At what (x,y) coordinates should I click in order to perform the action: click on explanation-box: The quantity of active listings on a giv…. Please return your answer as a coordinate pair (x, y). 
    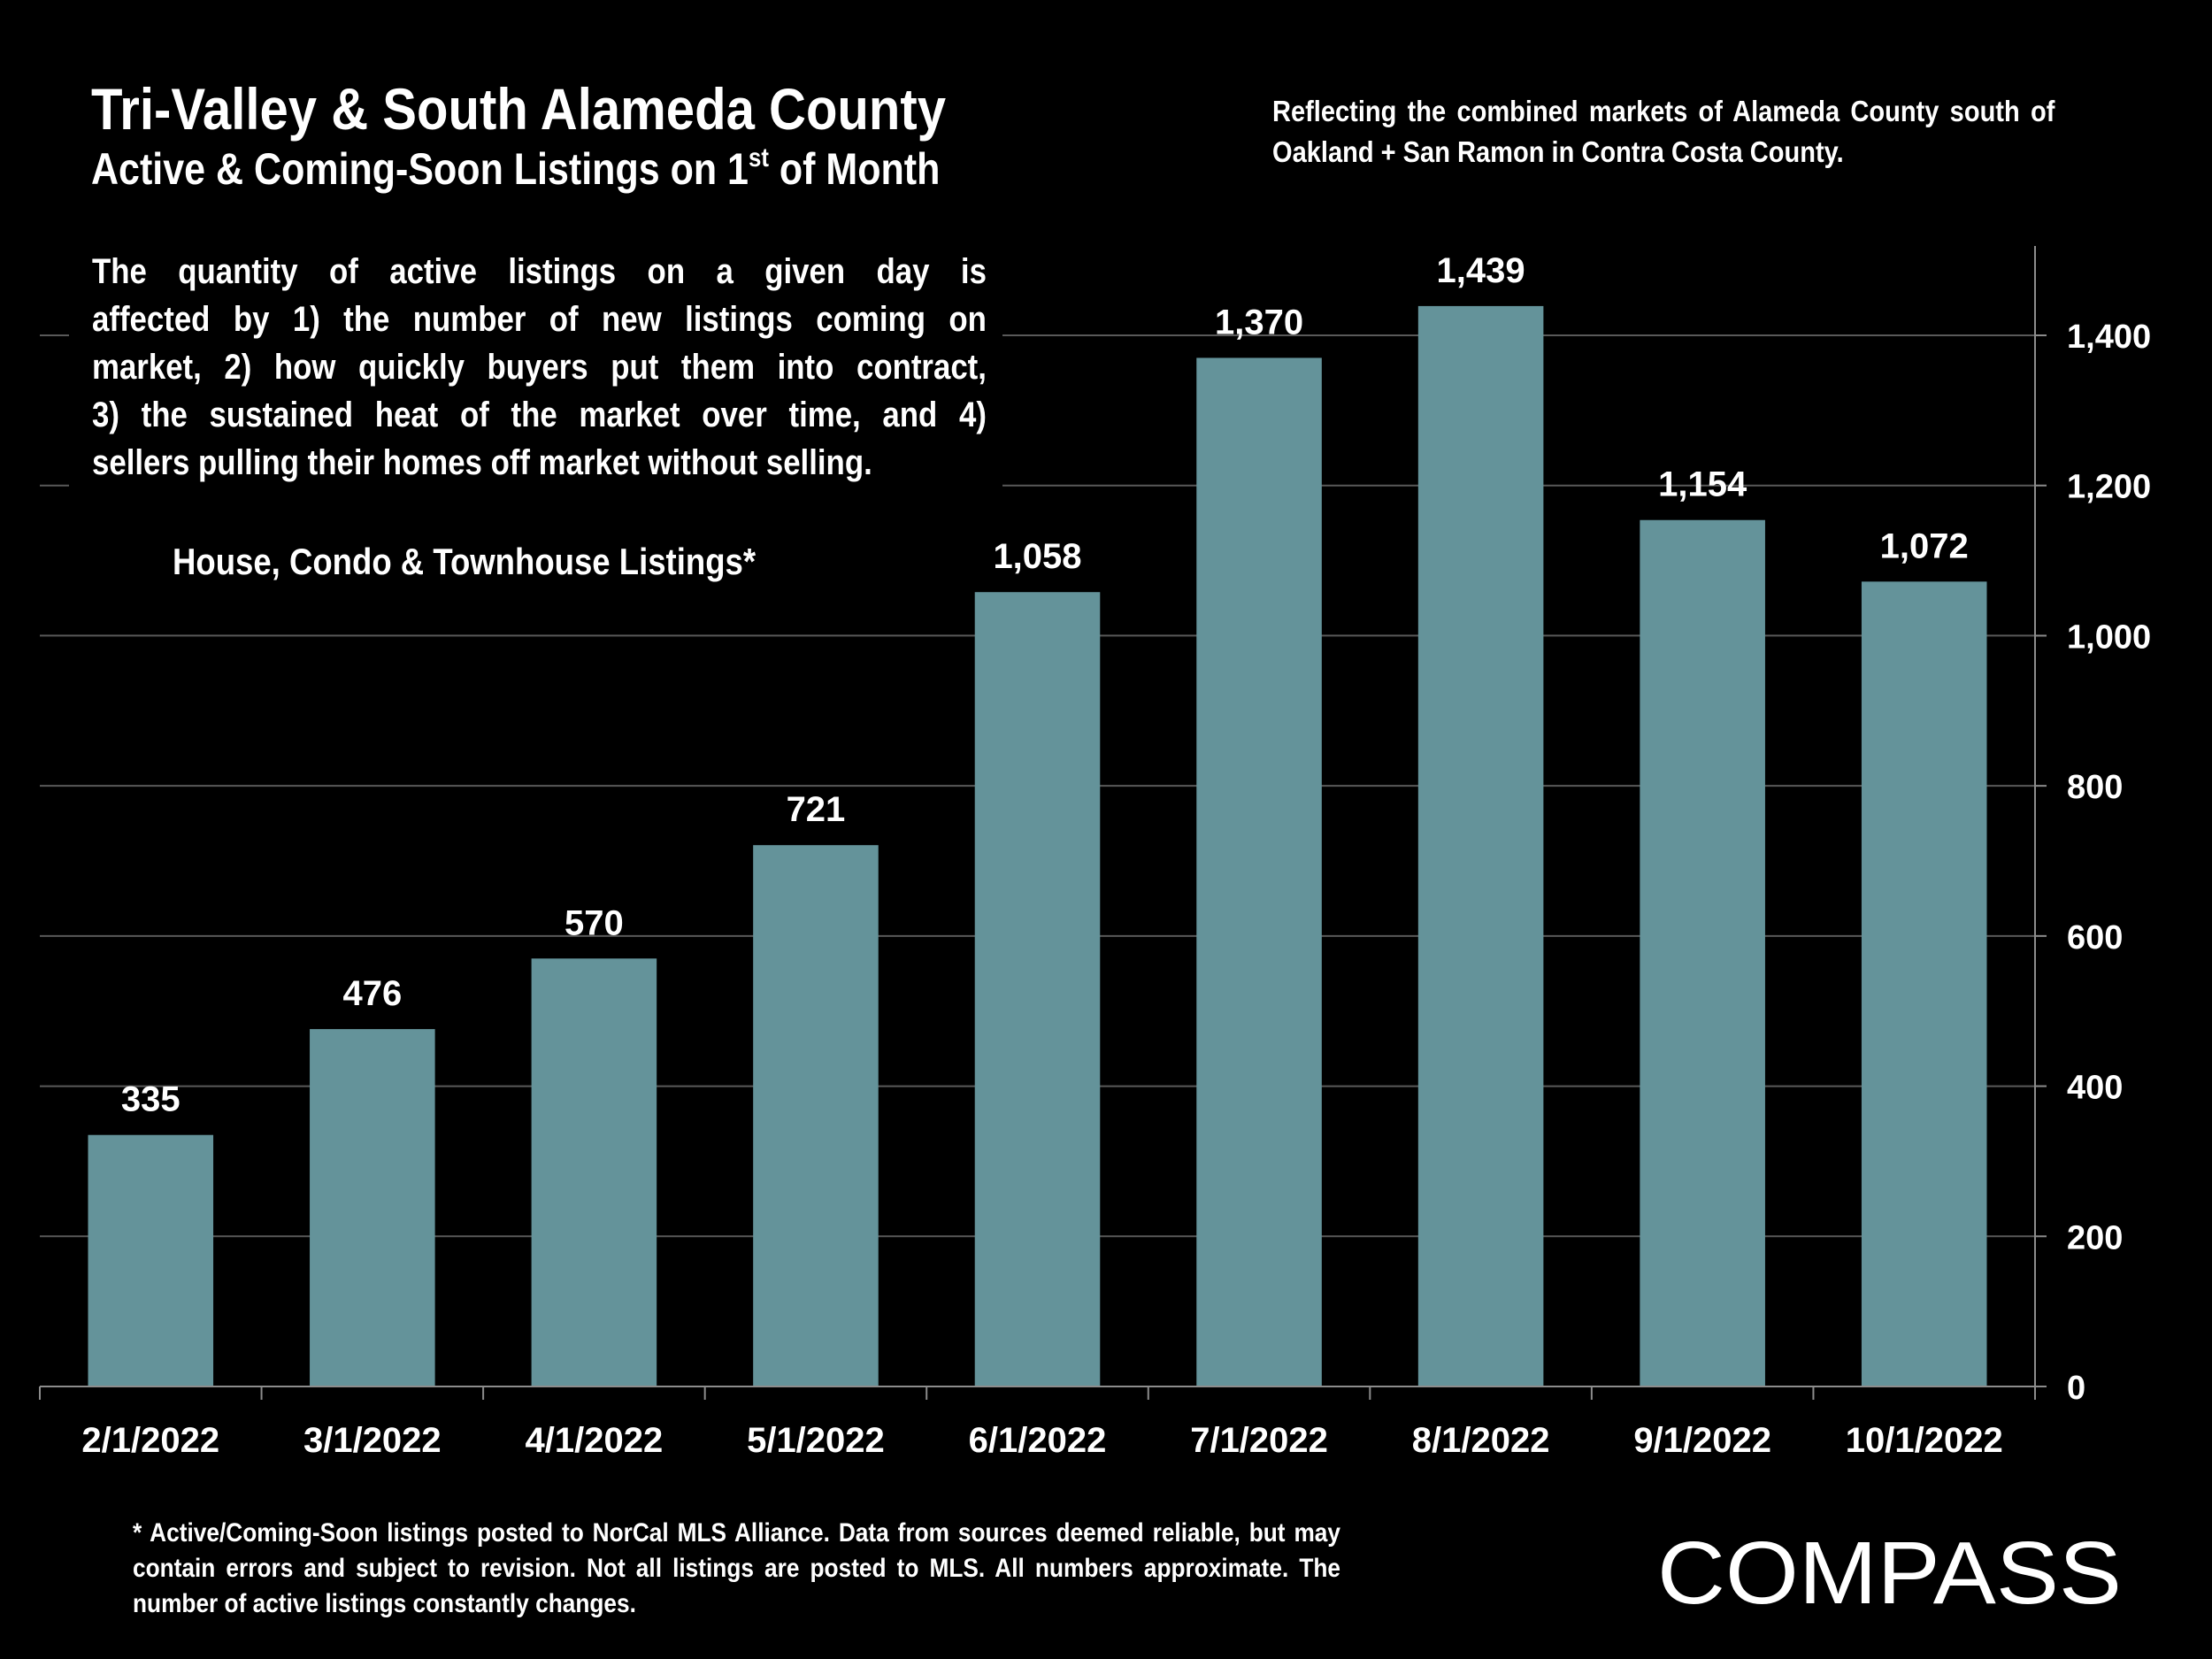
    Looking at the image, I should click on (536, 368).